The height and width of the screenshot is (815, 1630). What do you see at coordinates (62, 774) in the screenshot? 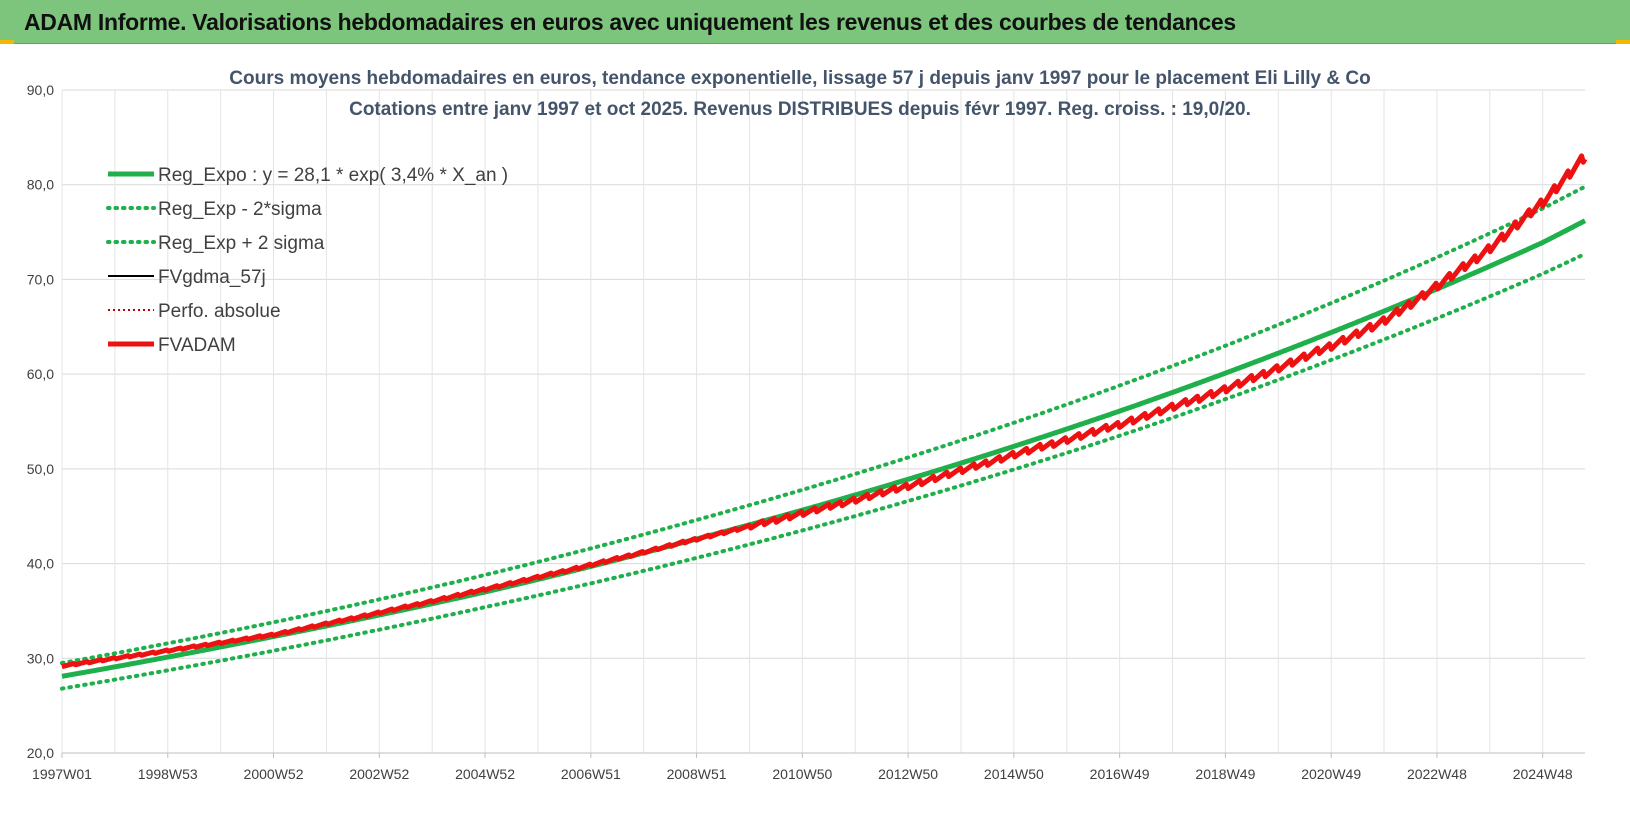
I see `x-tick-label: 1997W01` at bounding box center [62, 774].